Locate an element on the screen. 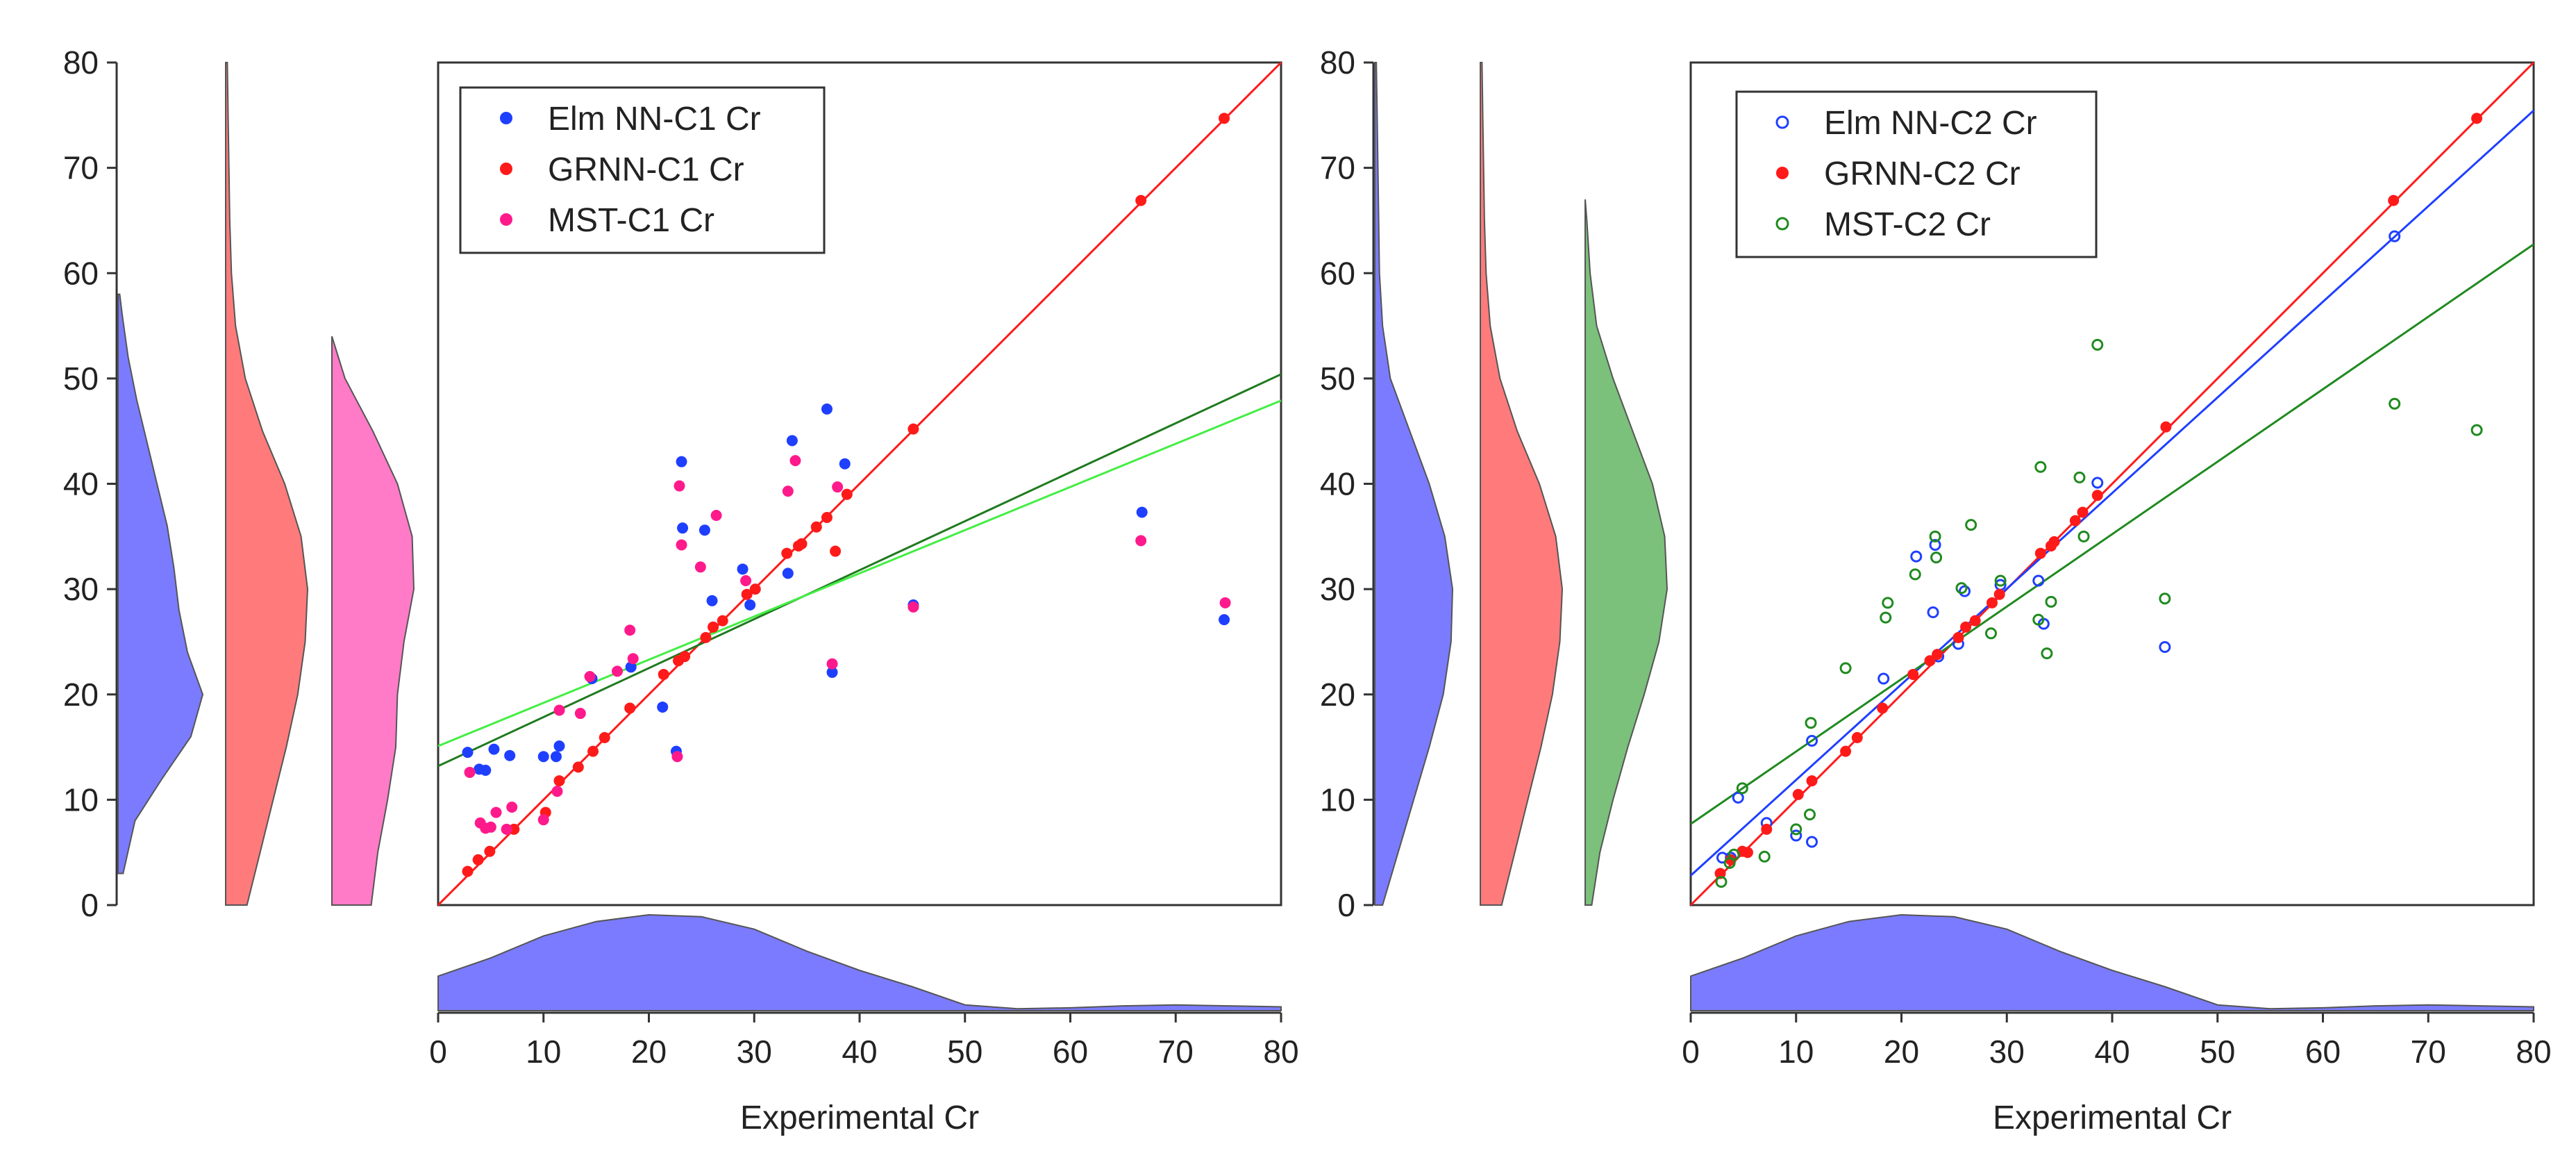  panel-c2-legend: Elm NN-C2 Cr GRNN-C2 Cr MST-C2 Cr is located at coordinates (1917, 174).